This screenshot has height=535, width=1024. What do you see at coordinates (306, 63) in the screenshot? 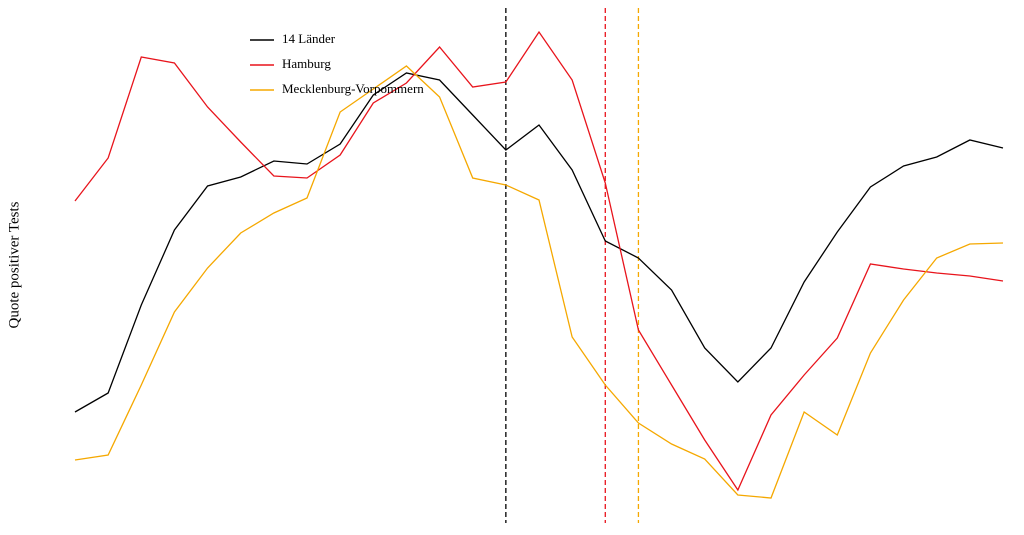
I see `legend-label: Hamburg` at bounding box center [306, 63].